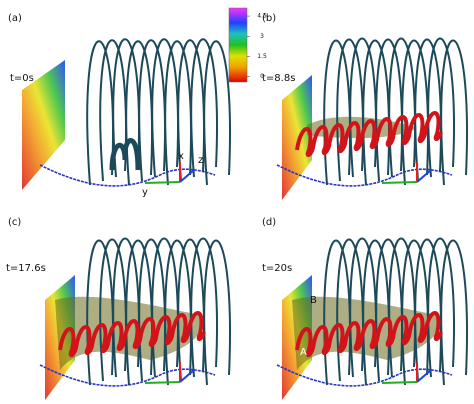 This screenshot has height=404, width=474. I want to click on panel-label: (a), so click(15, 18).